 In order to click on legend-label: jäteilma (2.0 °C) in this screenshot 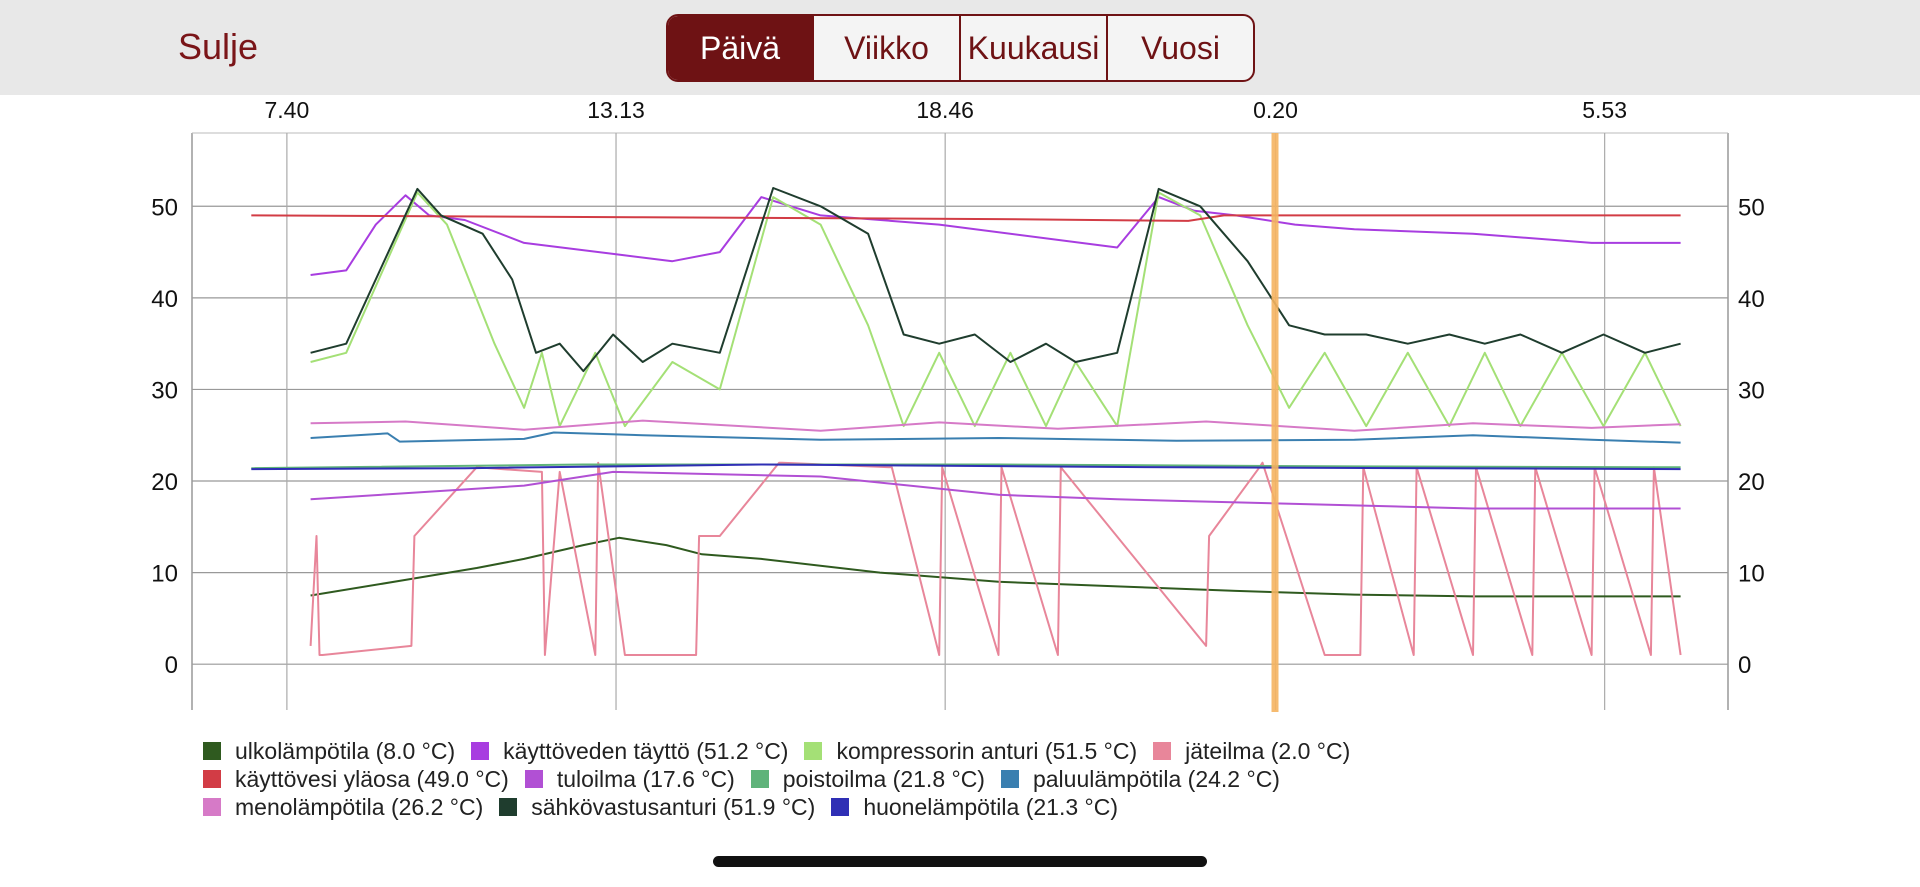, I will do `click(1268, 750)`.